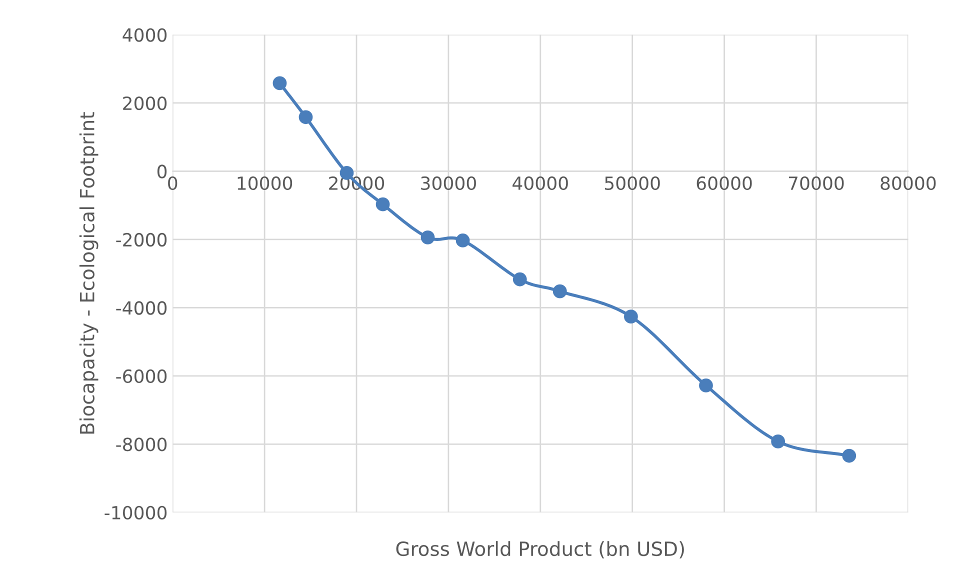 This screenshot has width=959, height=579. Describe the element at coordinates (141, 239) in the screenshot. I see `y-tick-label: -2000` at that location.